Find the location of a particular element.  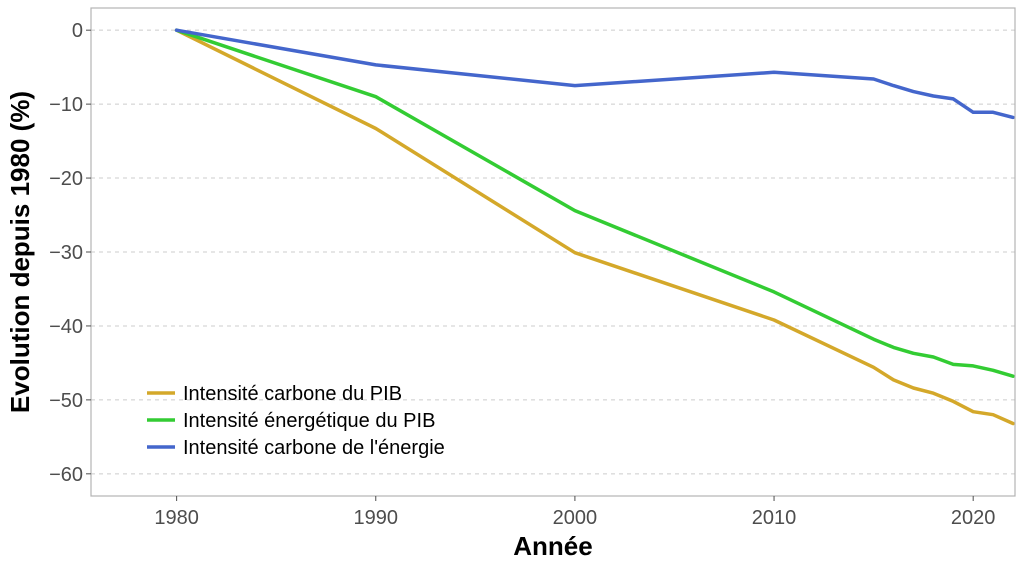

y-axis-ticks: 0 −10 −20 −30 −40 −50 −60 is located at coordinates (70, 253).